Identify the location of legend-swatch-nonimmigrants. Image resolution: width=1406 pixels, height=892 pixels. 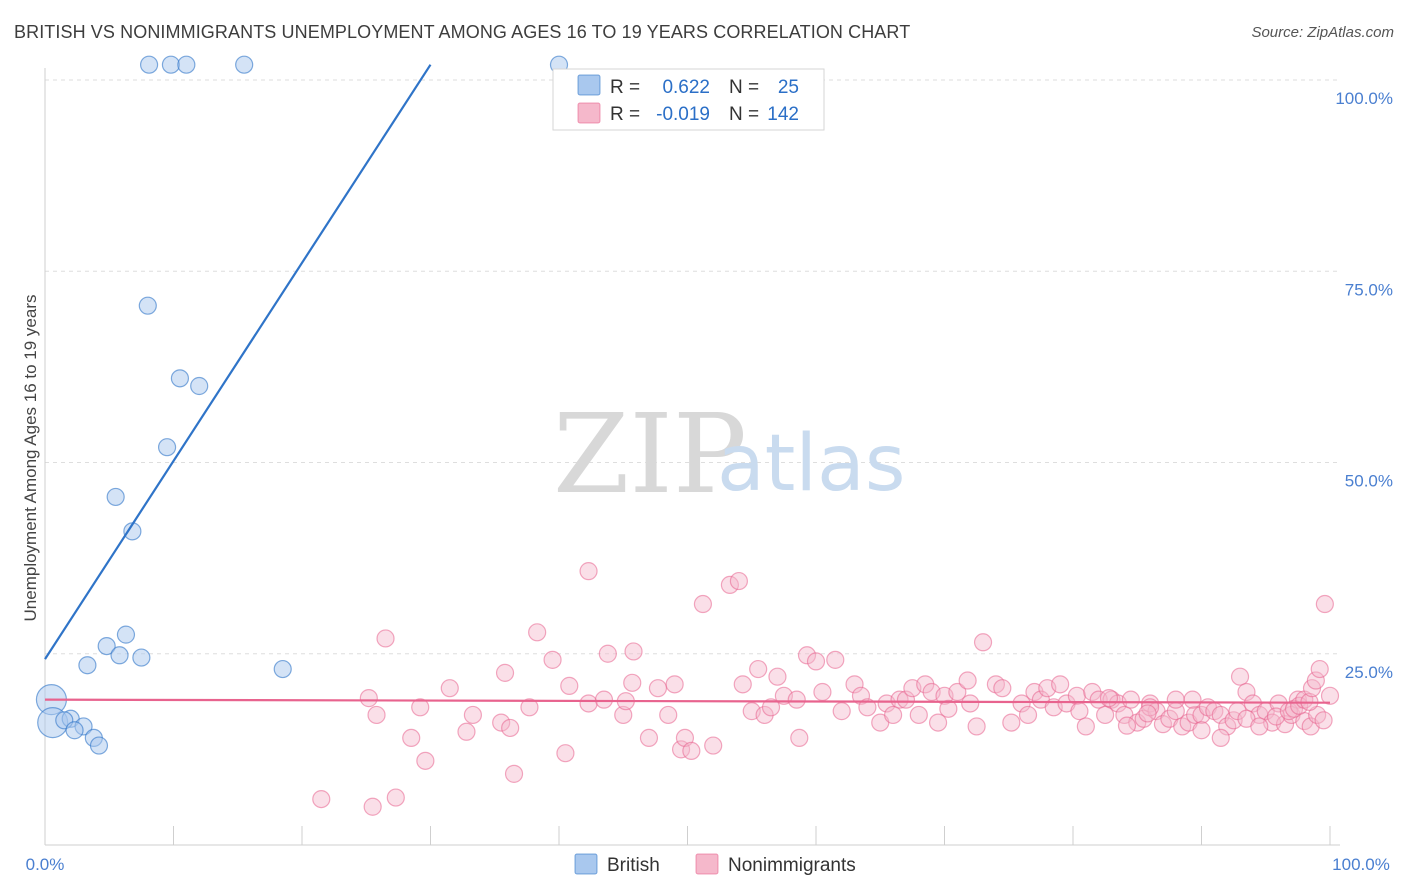
(589, 113).